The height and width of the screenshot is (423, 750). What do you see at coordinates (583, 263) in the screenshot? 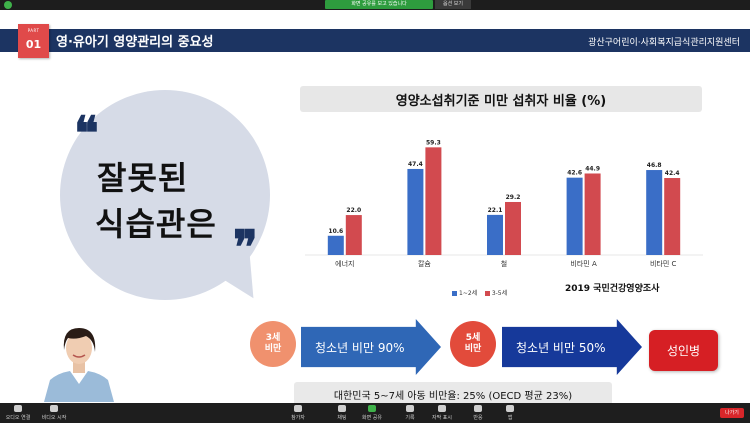
I see `category-label-3: 비타민 A` at bounding box center [583, 263].